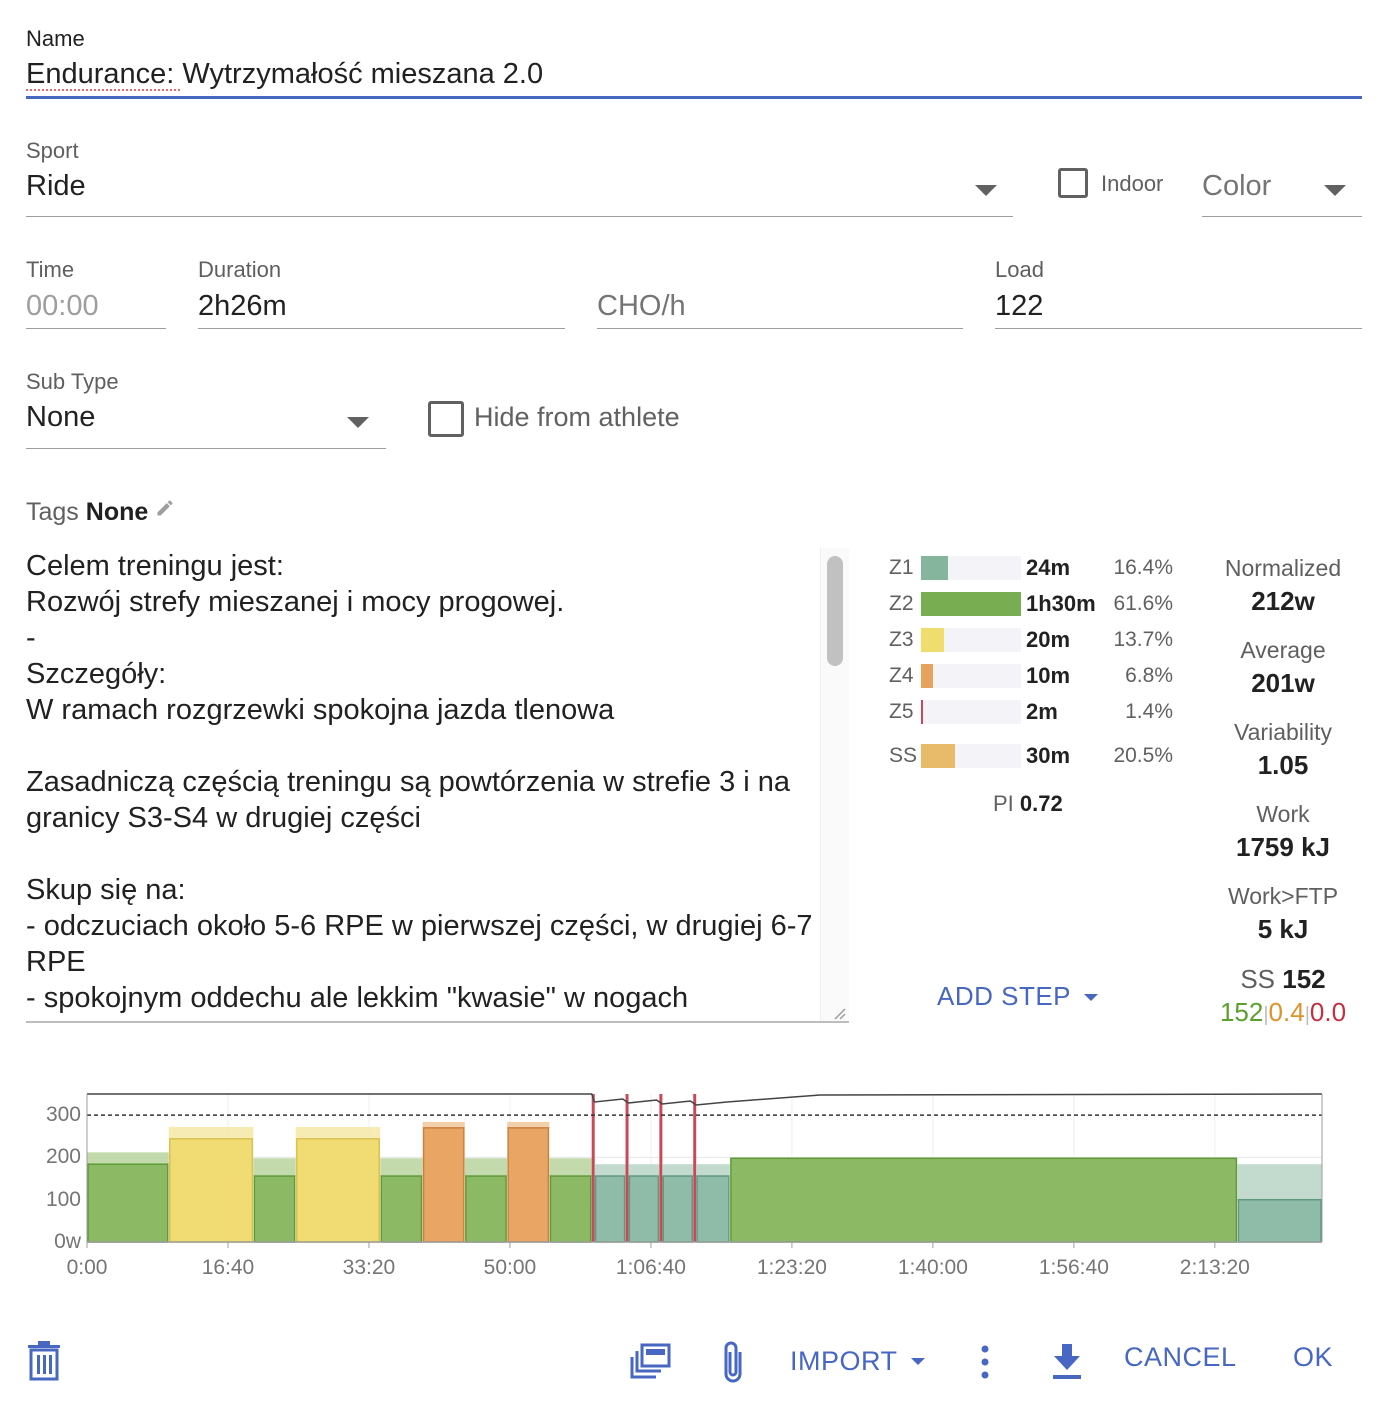 The image size is (1382, 1410). What do you see at coordinates (100, 512) in the screenshot?
I see `tags-row: Tags None` at bounding box center [100, 512].